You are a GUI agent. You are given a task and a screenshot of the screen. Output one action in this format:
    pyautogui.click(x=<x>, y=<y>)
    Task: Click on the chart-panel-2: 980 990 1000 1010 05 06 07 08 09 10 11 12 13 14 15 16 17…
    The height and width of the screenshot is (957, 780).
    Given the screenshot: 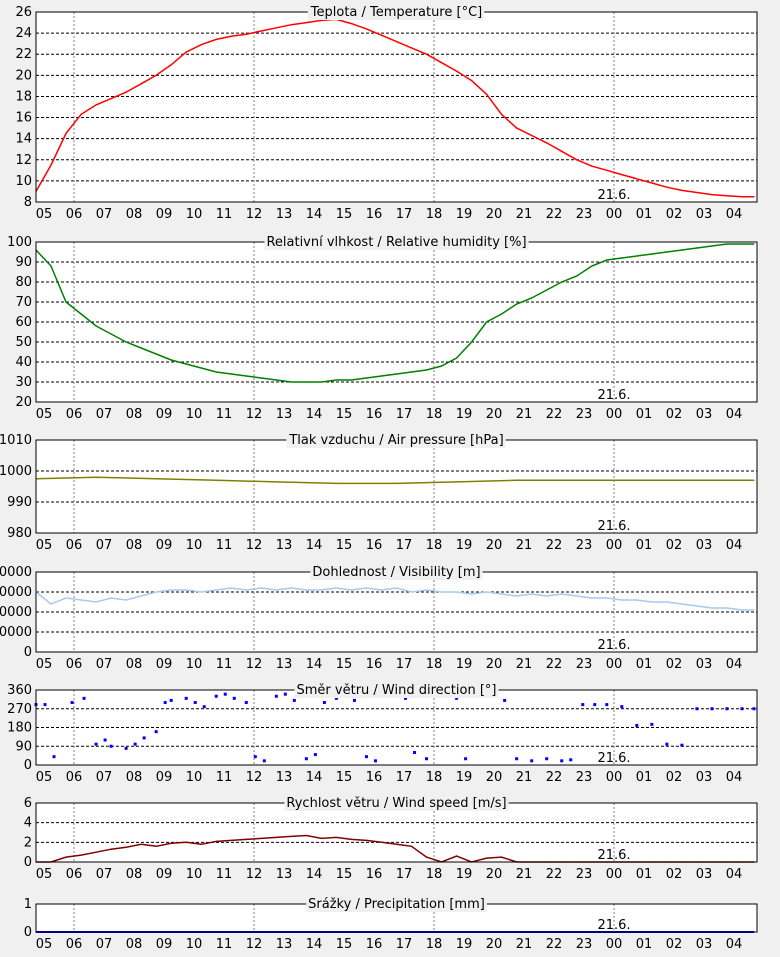 What is the action you would take?
    pyautogui.click(x=379, y=493)
    